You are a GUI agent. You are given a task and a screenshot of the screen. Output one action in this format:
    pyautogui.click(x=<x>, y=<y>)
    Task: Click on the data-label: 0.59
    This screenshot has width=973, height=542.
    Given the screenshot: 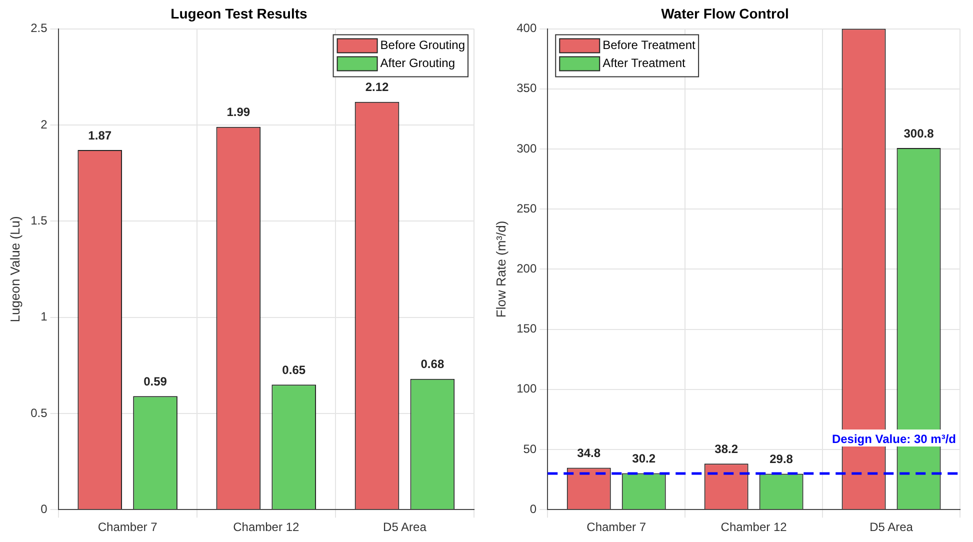 What is the action you would take?
    pyautogui.click(x=156, y=381)
    